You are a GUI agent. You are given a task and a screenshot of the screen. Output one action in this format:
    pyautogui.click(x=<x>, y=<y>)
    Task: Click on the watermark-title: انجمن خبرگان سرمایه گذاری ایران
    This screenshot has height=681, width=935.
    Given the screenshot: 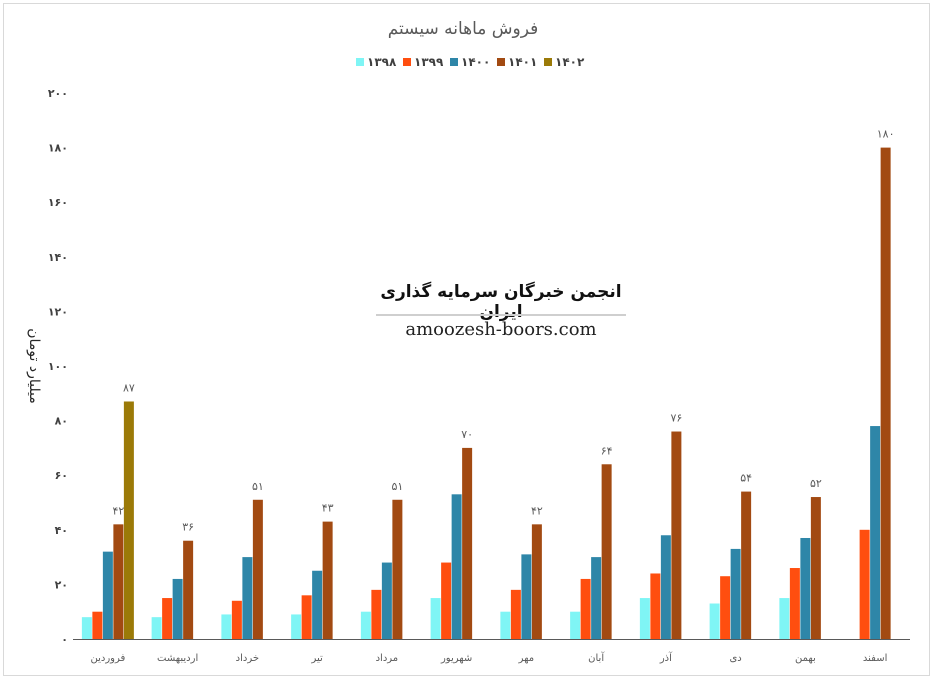 What is the action you would take?
    pyautogui.click(x=501, y=302)
    